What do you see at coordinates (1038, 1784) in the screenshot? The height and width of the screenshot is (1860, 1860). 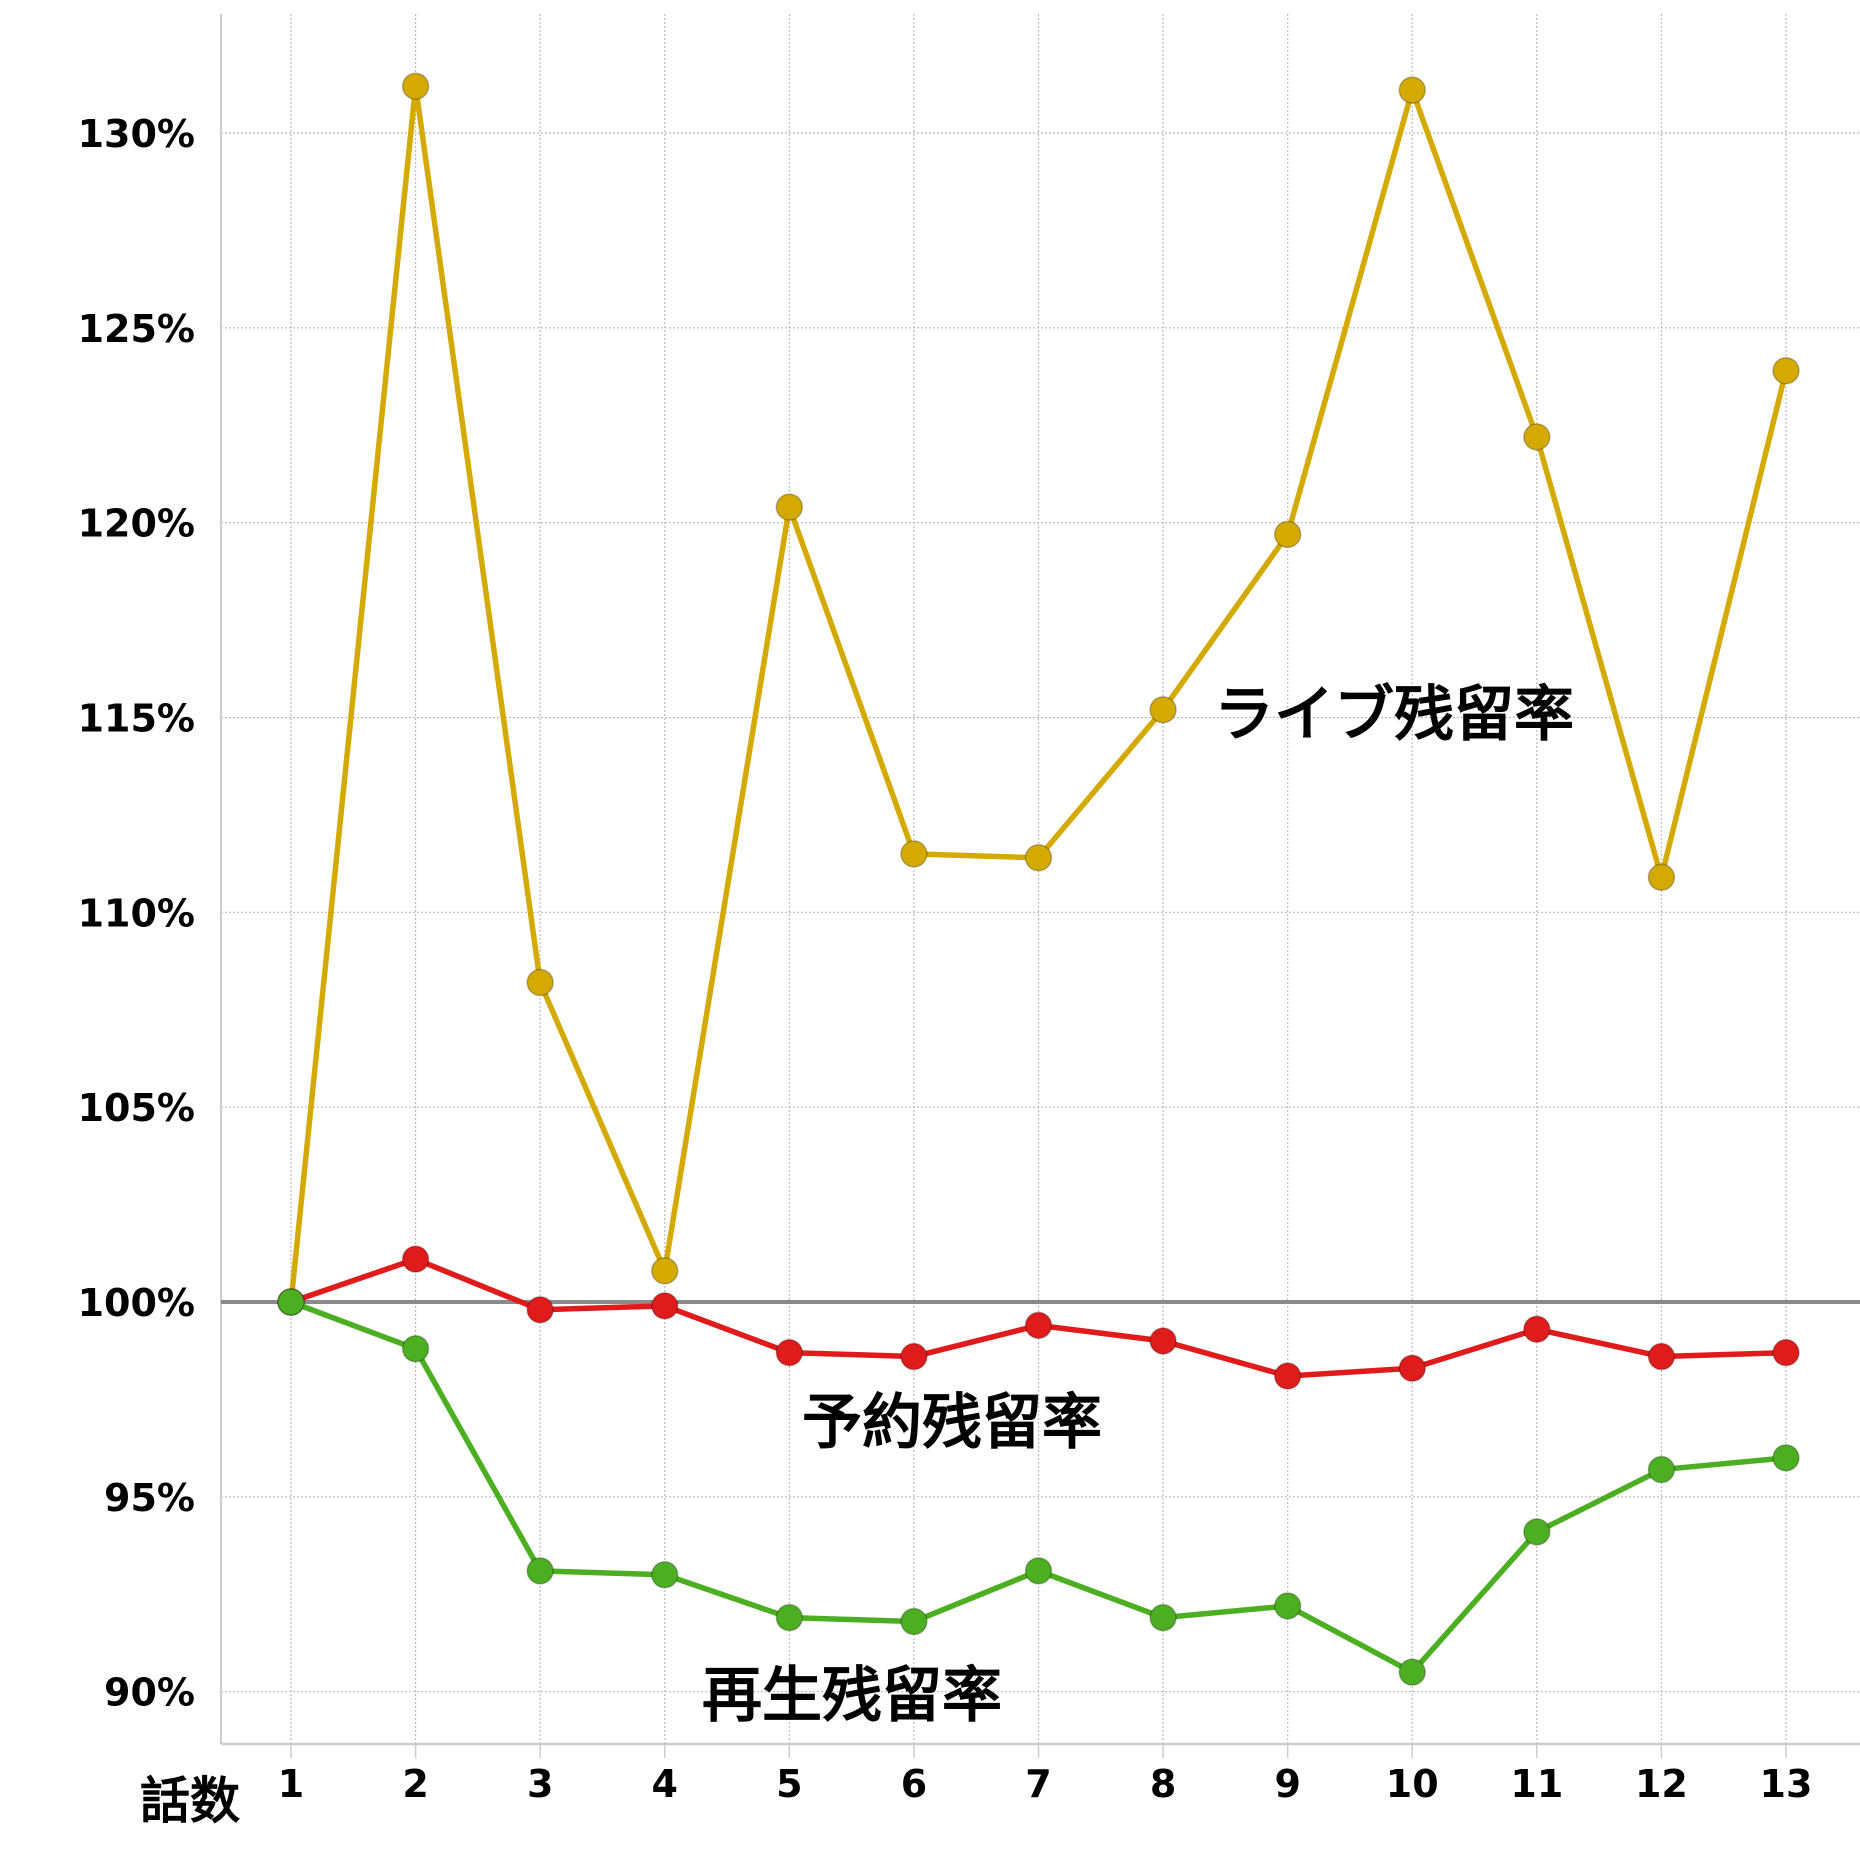 I see `x-tick-label: 7` at bounding box center [1038, 1784].